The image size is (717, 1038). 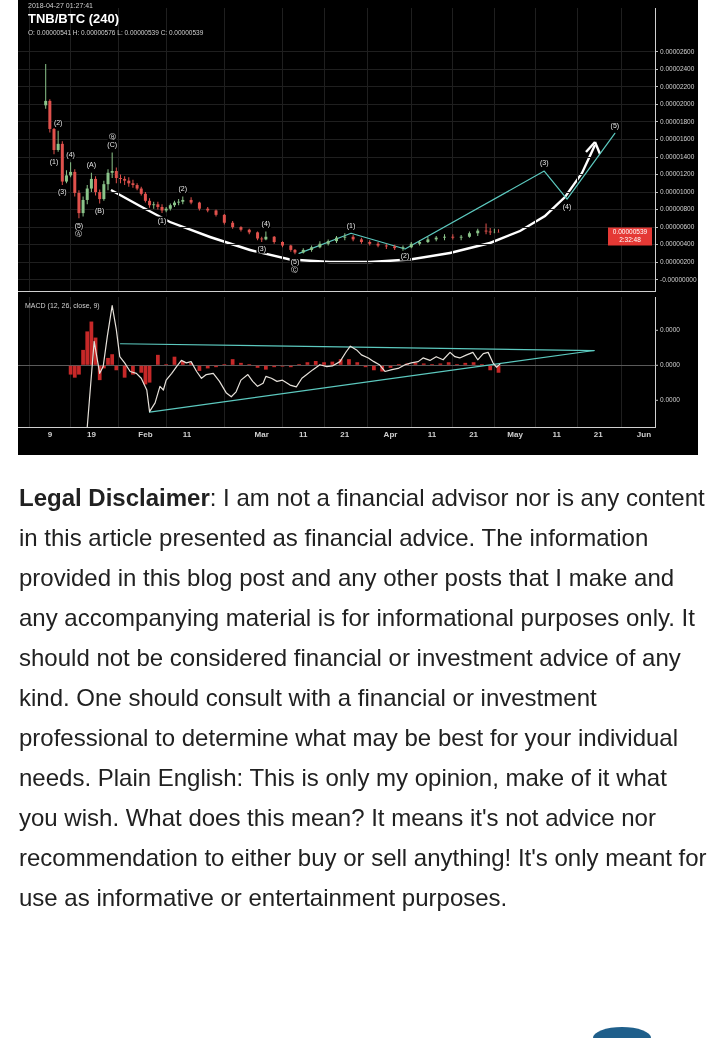 What do you see at coordinates (261, 434) in the screenshot?
I see `x-tick-label: Mar` at bounding box center [261, 434].